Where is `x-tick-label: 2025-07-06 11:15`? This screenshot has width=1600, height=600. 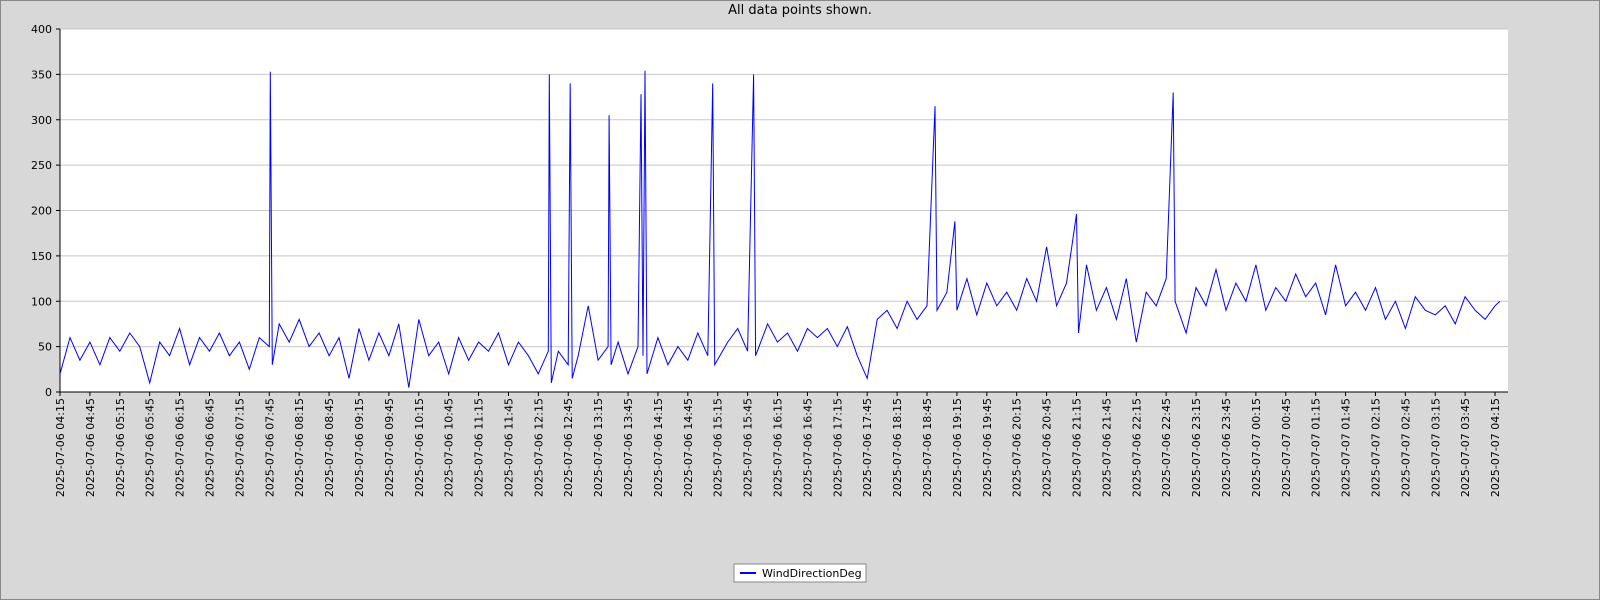
x-tick-label: 2025-07-06 11:15 is located at coordinates (479, 447).